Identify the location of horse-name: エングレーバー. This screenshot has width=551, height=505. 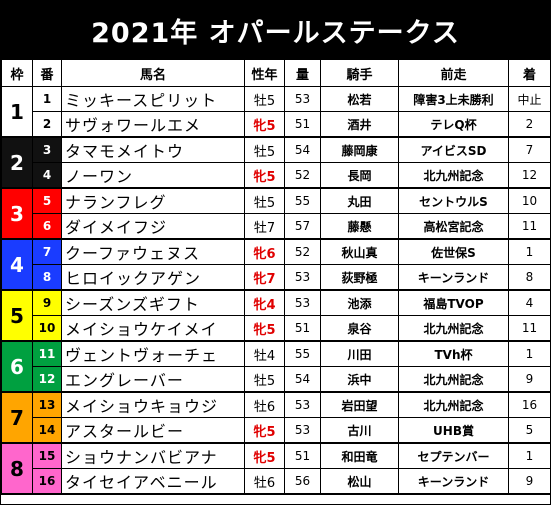
(153, 379).